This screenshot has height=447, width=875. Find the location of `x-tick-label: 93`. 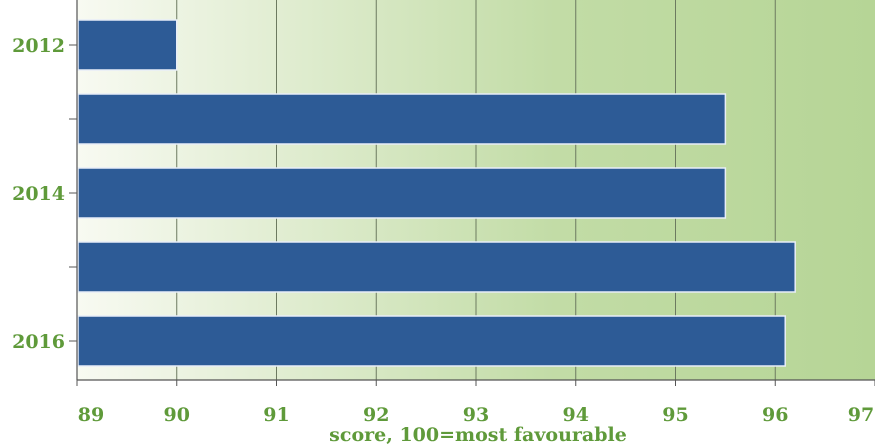

x-tick-label: 93 is located at coordinates (476, 415).